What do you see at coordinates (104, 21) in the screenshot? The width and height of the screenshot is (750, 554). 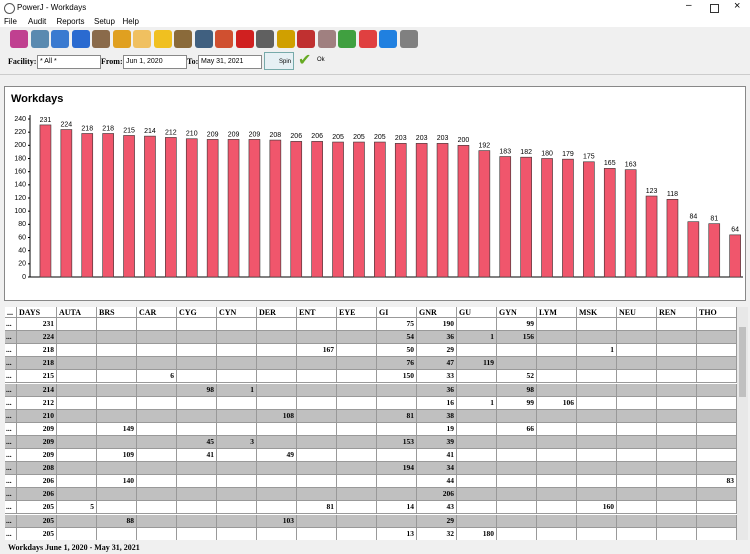 I see `menu-item: Setup` at bounding box center [104, 21].